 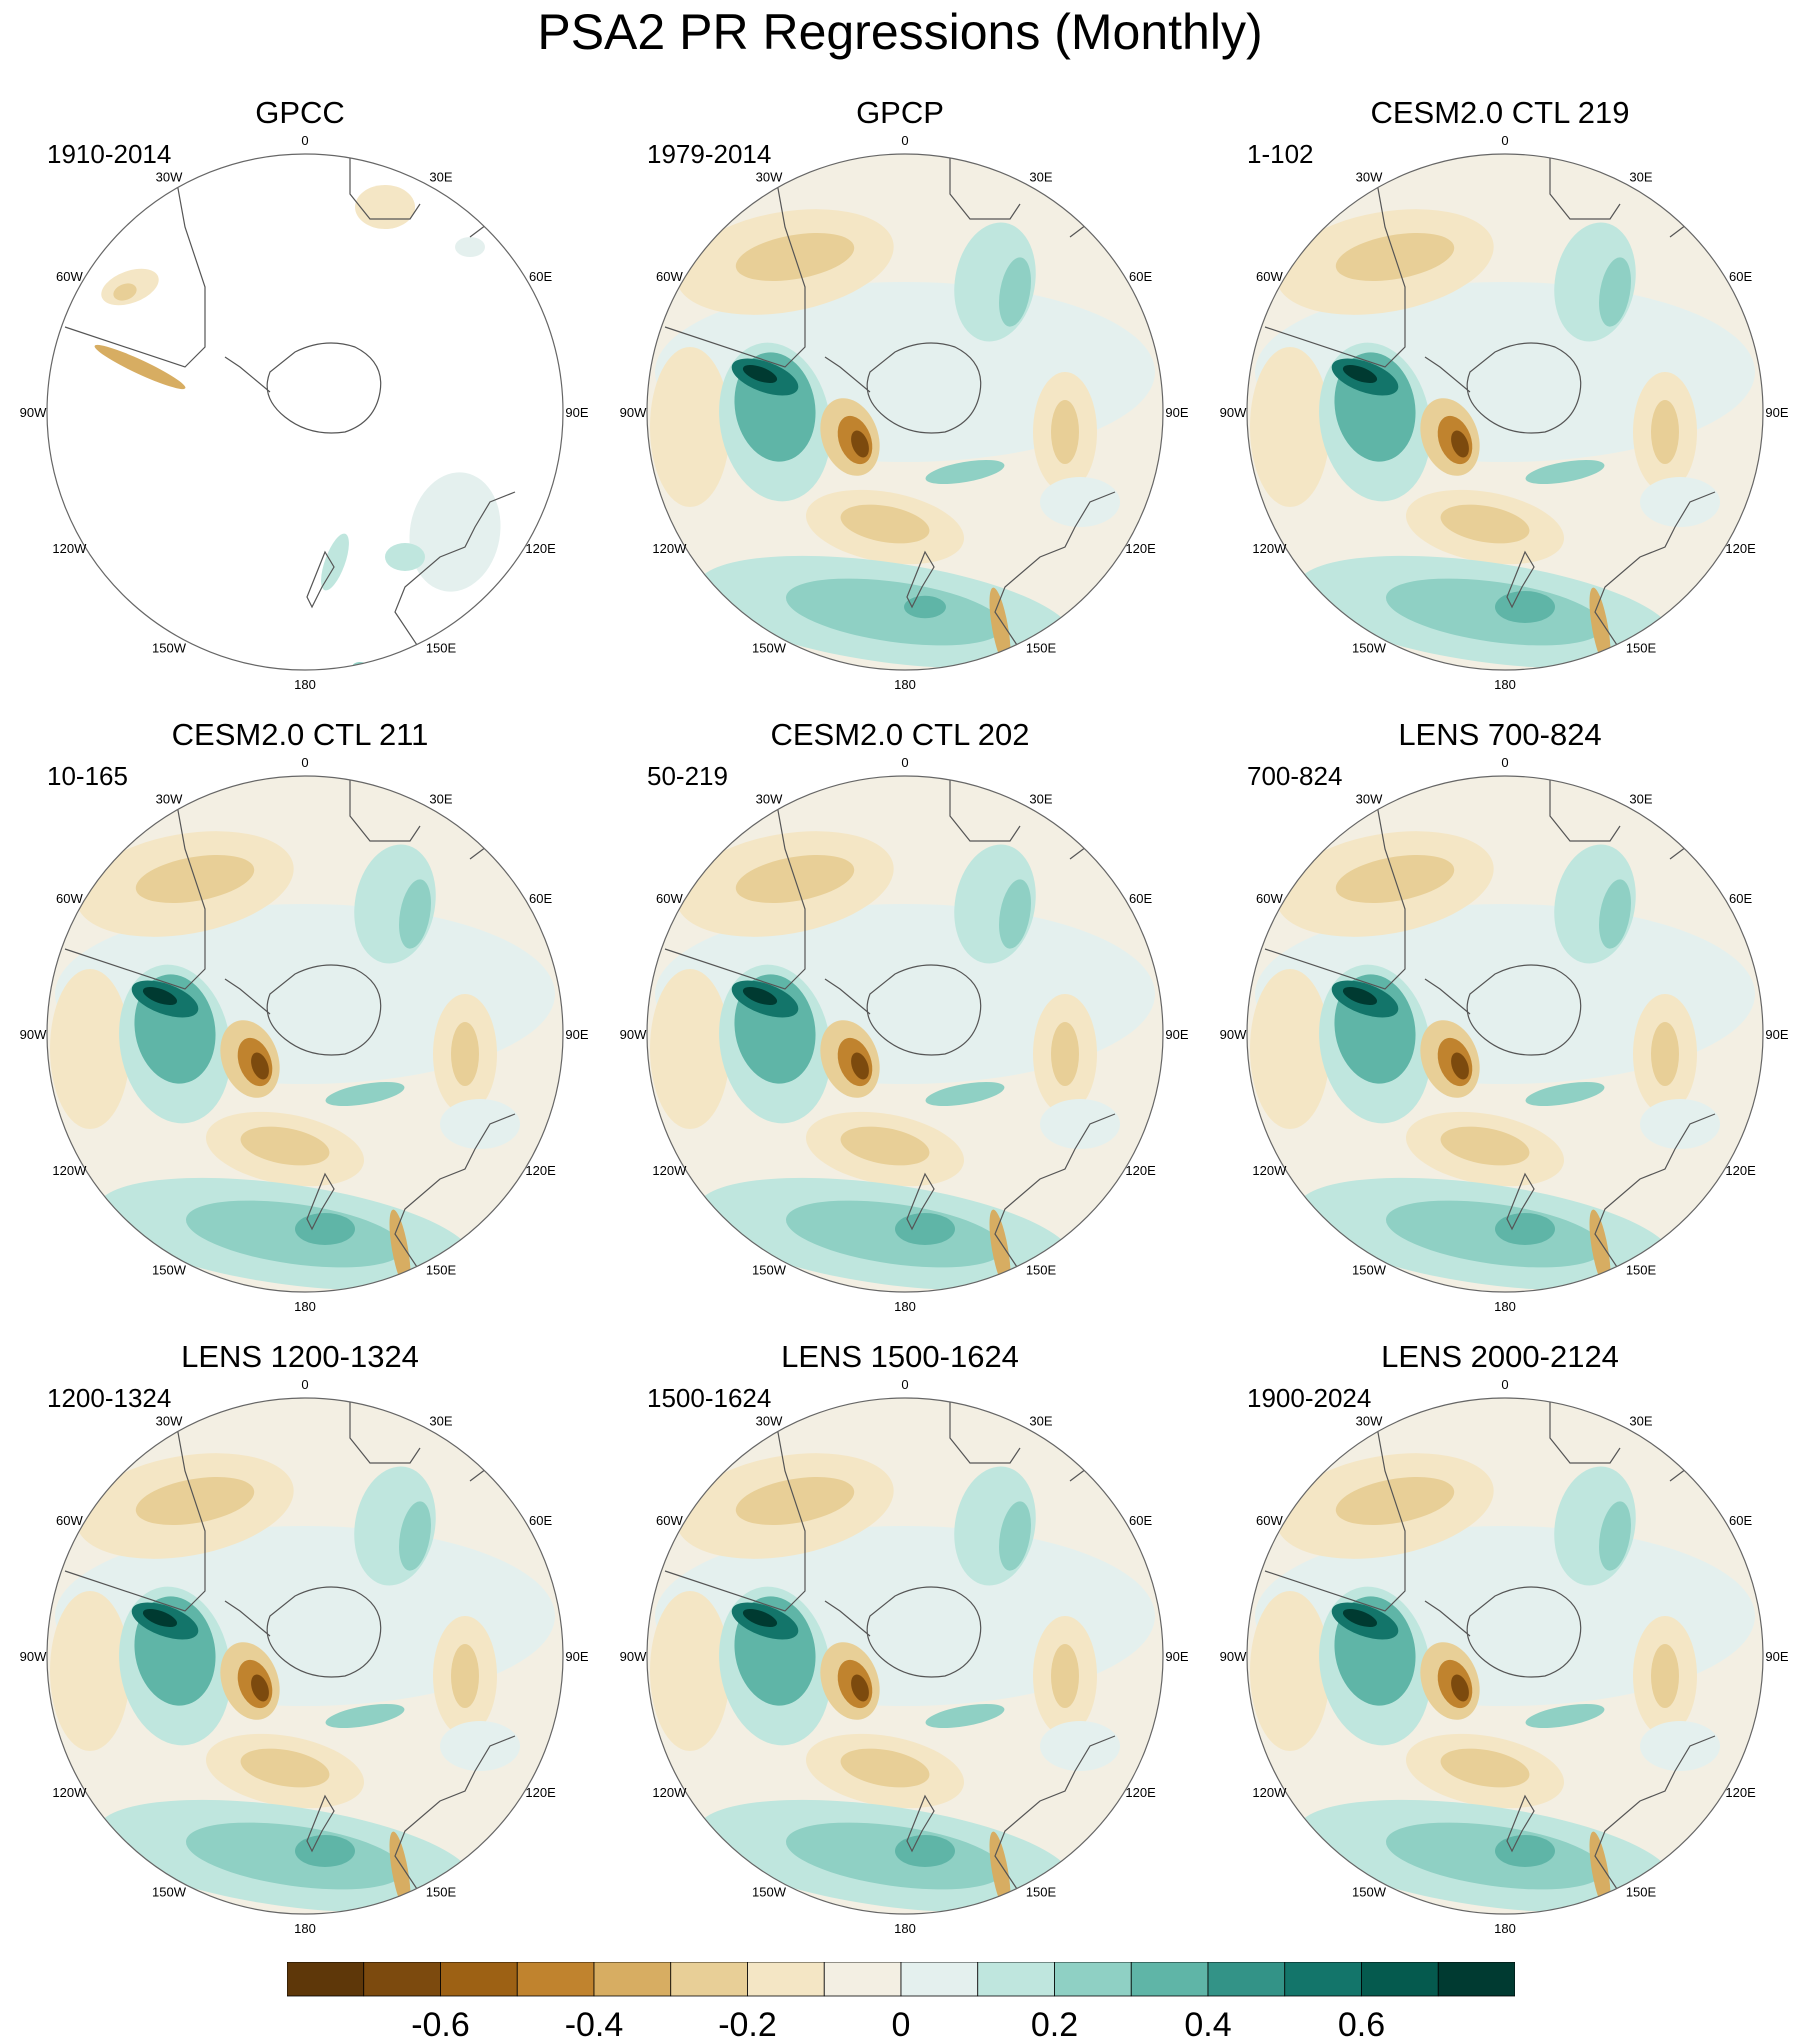 I want to click on panel-title: LENS 2000-2124, so click(x=1500, y=1356).